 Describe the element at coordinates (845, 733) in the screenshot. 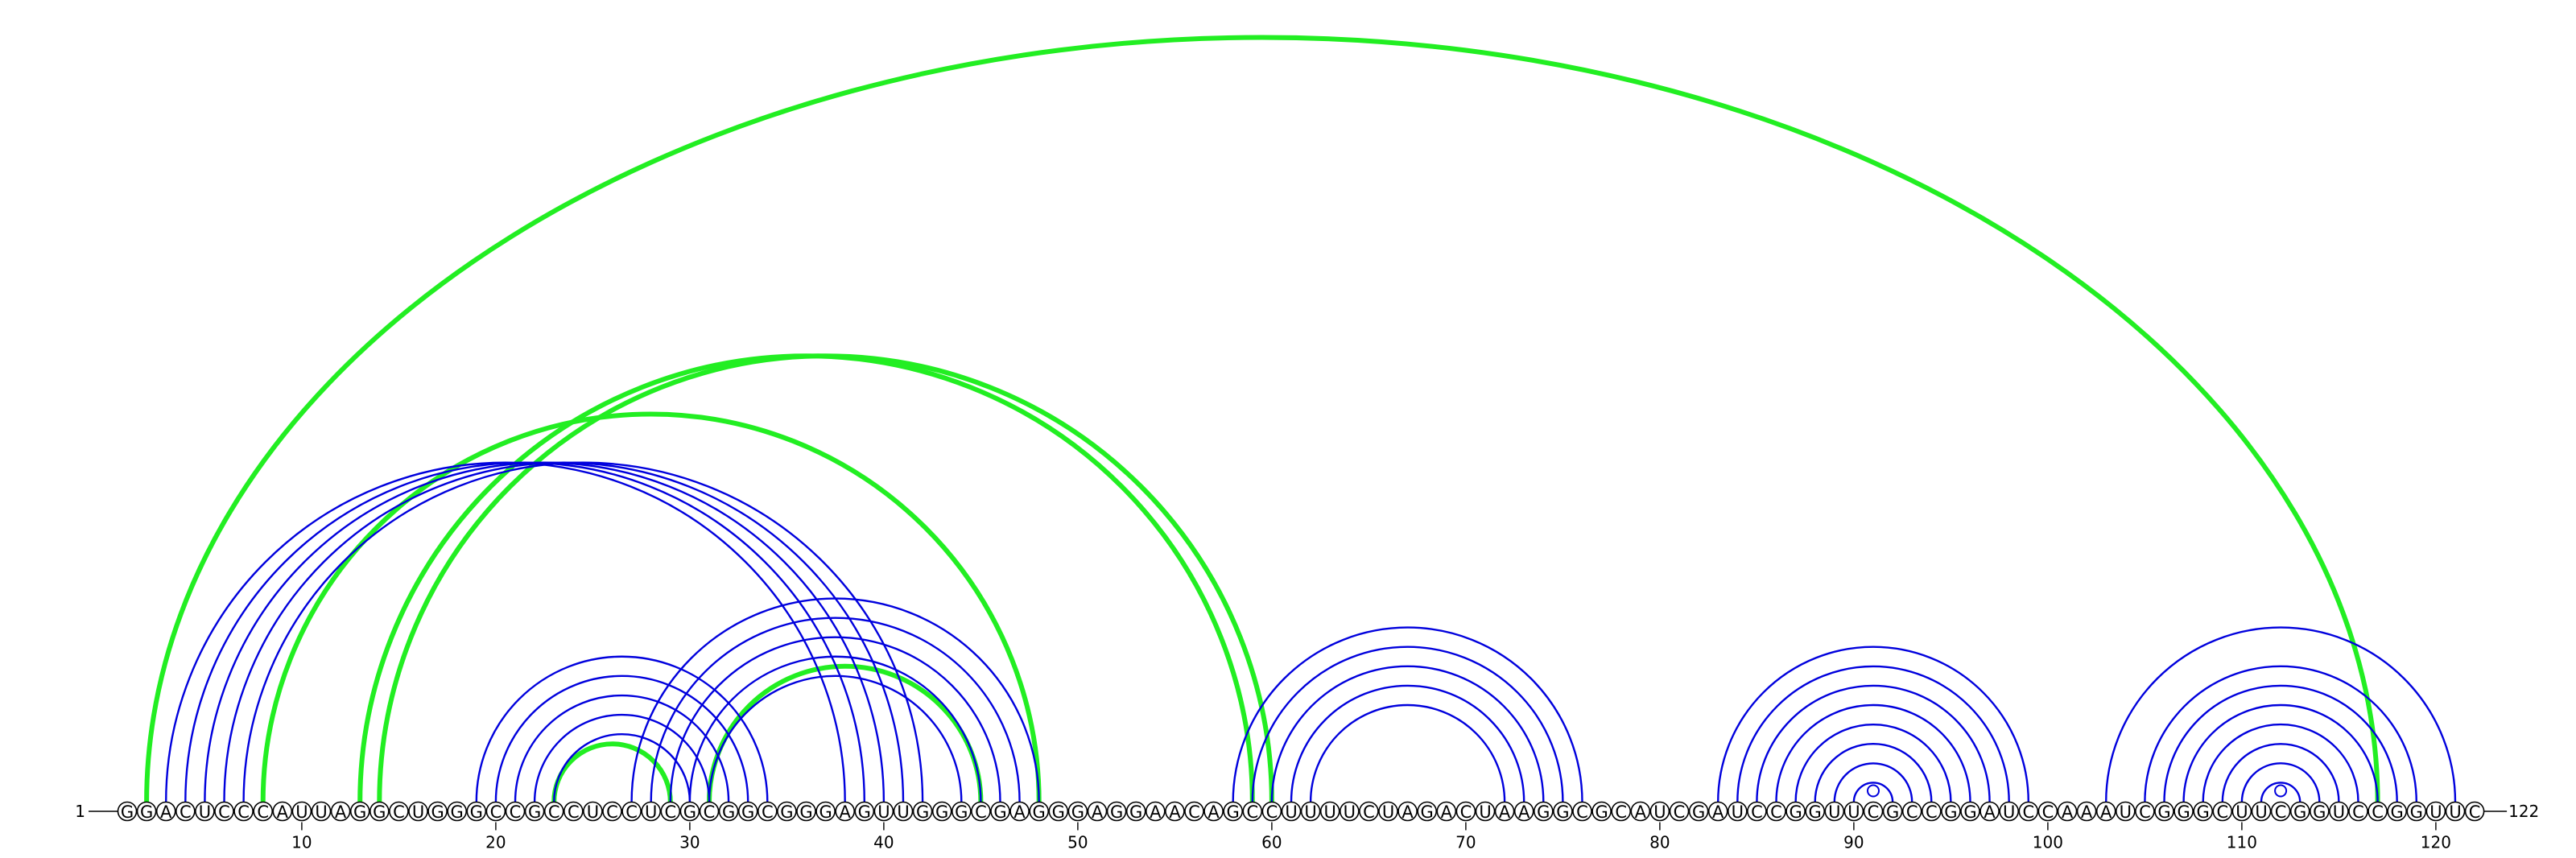

I see `green-pair-arc` at that location.